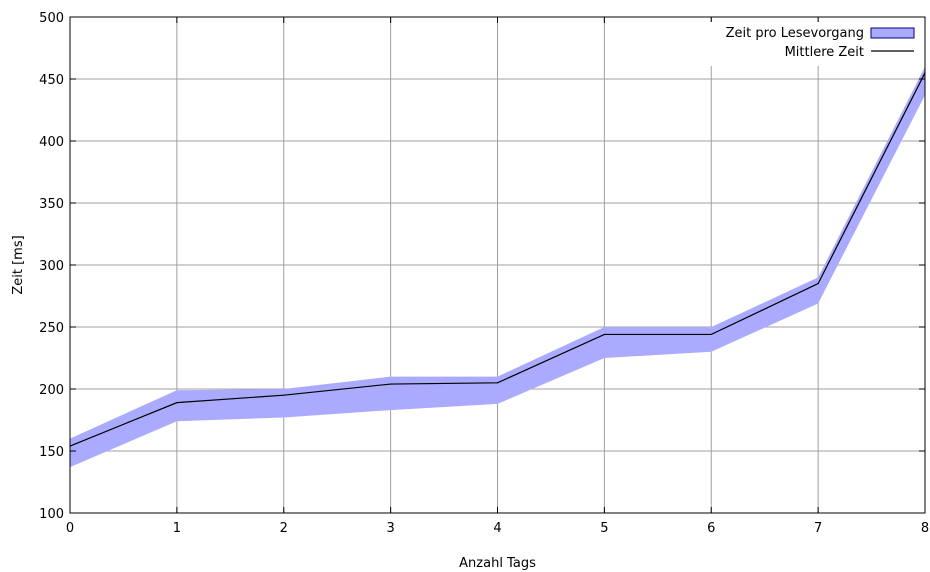 The height and width of the screenshot is (572, 930). What do you see at coordinates (51, 80) in the screenshot?
I see `y-tick-label: 450` at bounding box center [51, 80].